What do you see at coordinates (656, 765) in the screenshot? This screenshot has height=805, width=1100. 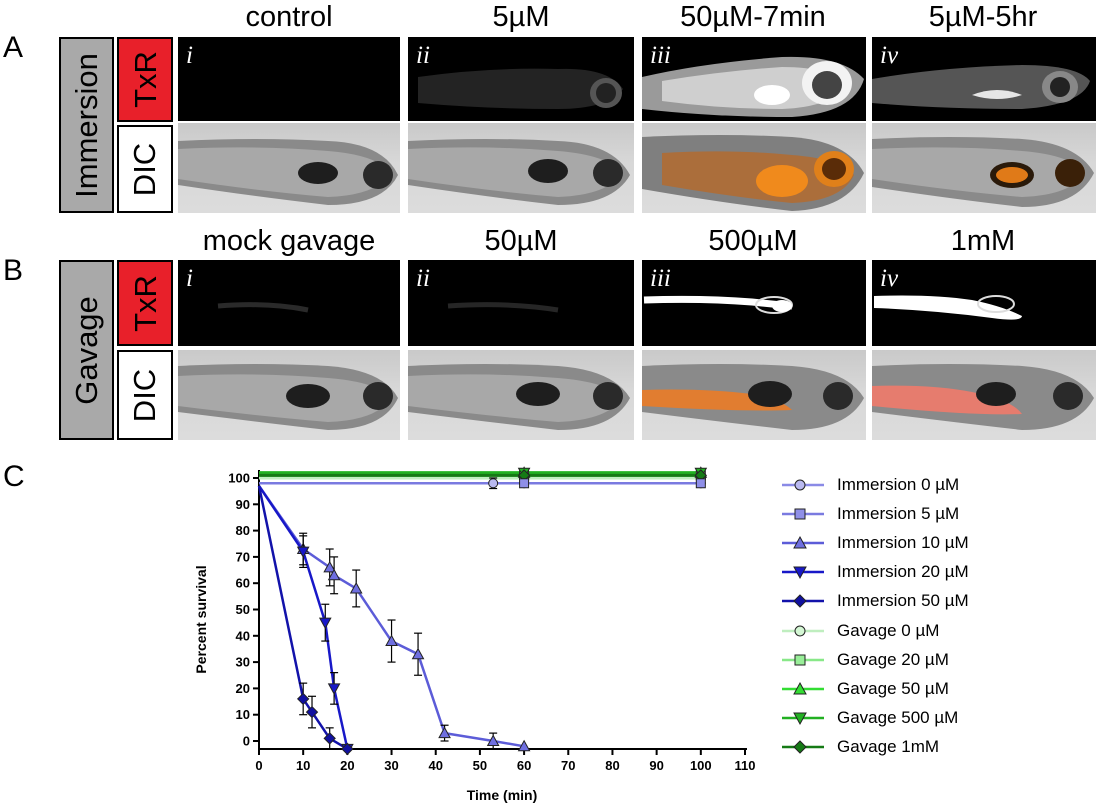 I see `x-tick-label: 90` at bounding box center [656, 765].